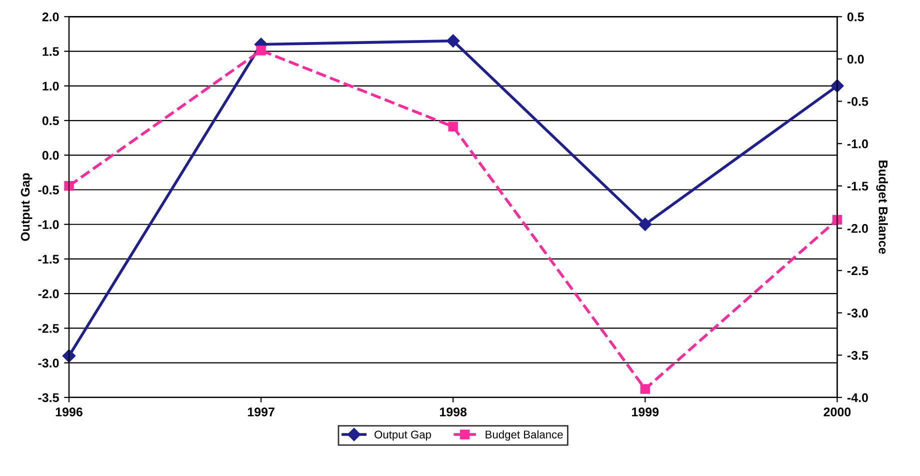 This screenshot has width=920, height=476. I want to click on y-tick-label: 0.0, so click(50, 155).